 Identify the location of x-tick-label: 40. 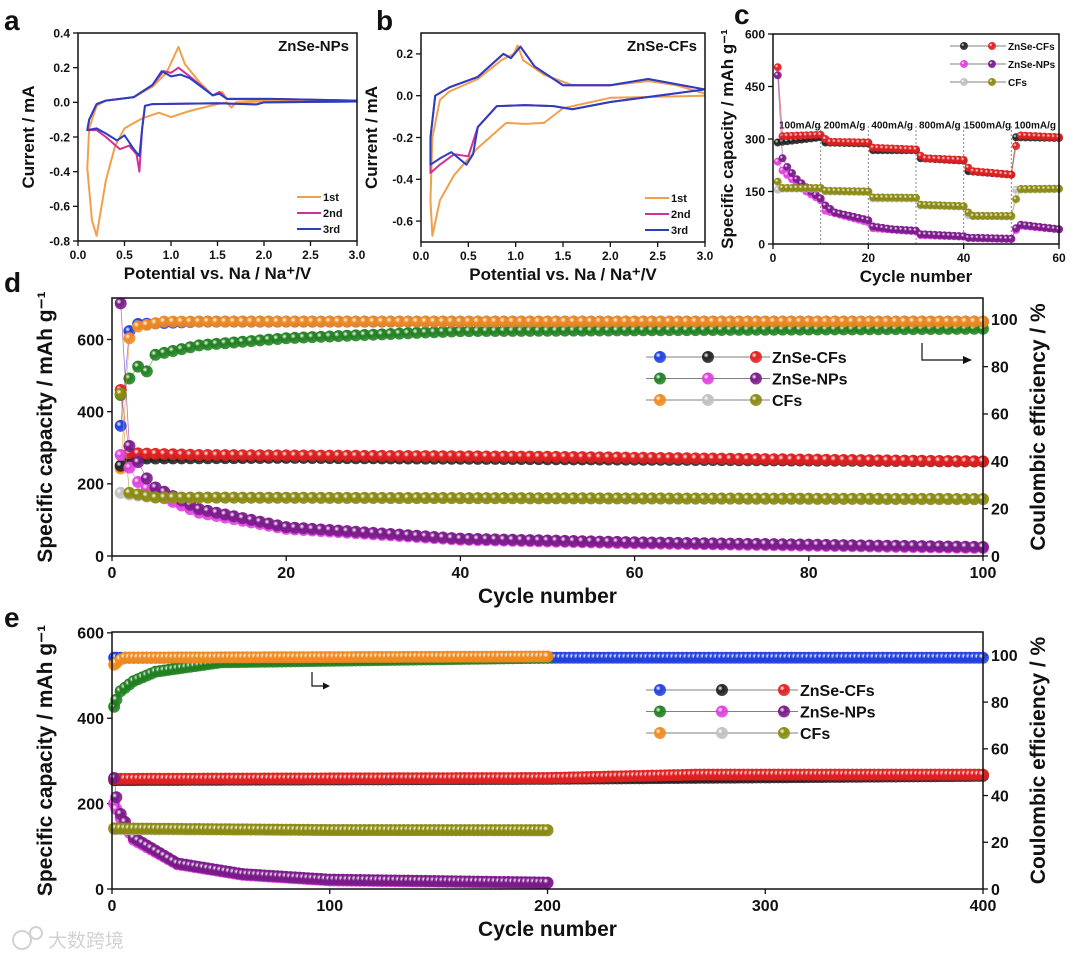
(964, 258).